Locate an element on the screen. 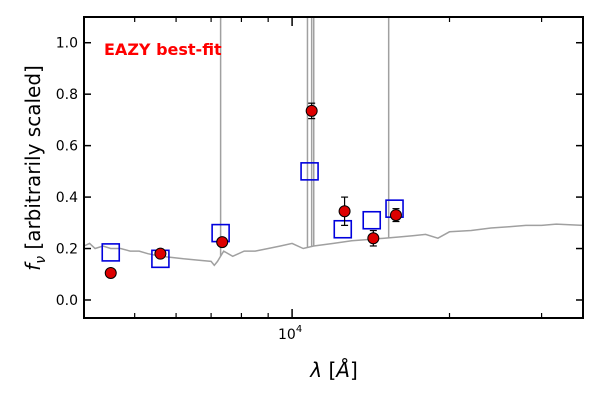 The image size is (600, 405). y-tick-label: 0.0 is located at coordinates (67, 301).